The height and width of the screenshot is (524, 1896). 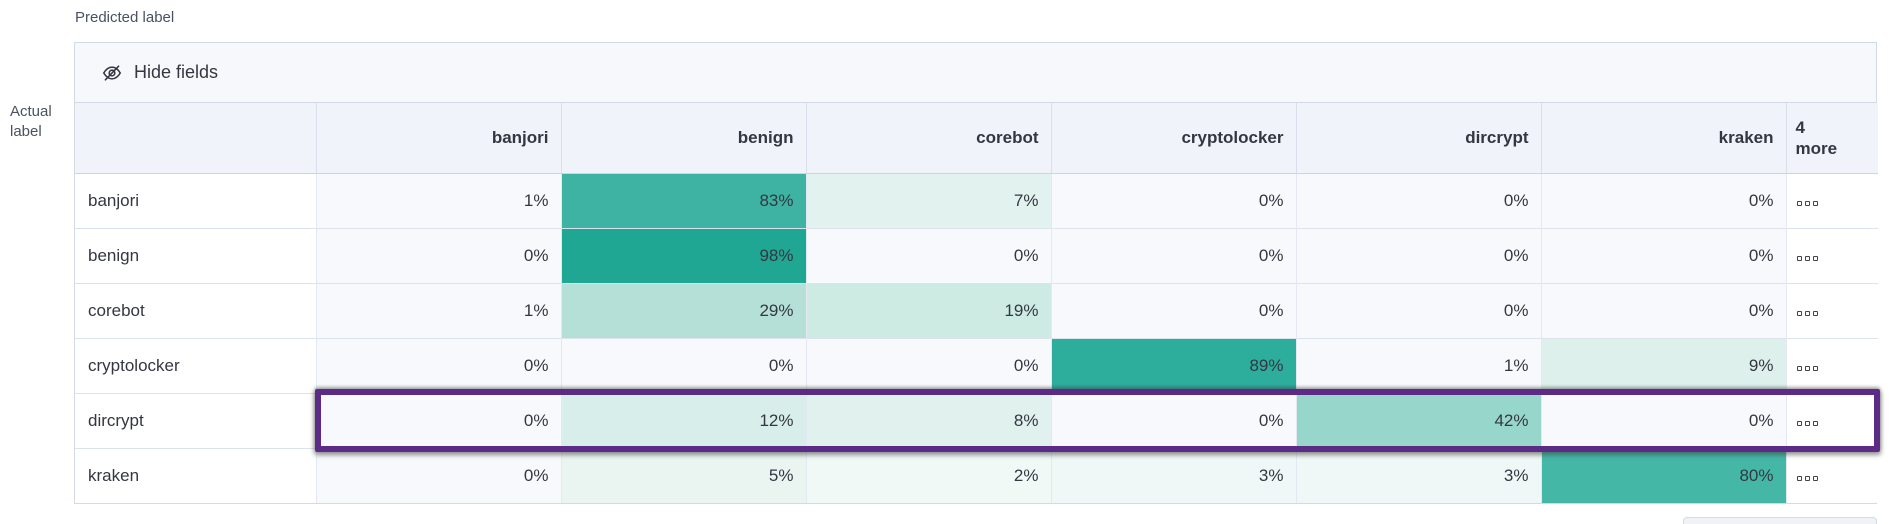 What do you see at coordinates (112, 73) in the screenshot?
I see `eye-closed-icon` at bounding box center [112, 73].